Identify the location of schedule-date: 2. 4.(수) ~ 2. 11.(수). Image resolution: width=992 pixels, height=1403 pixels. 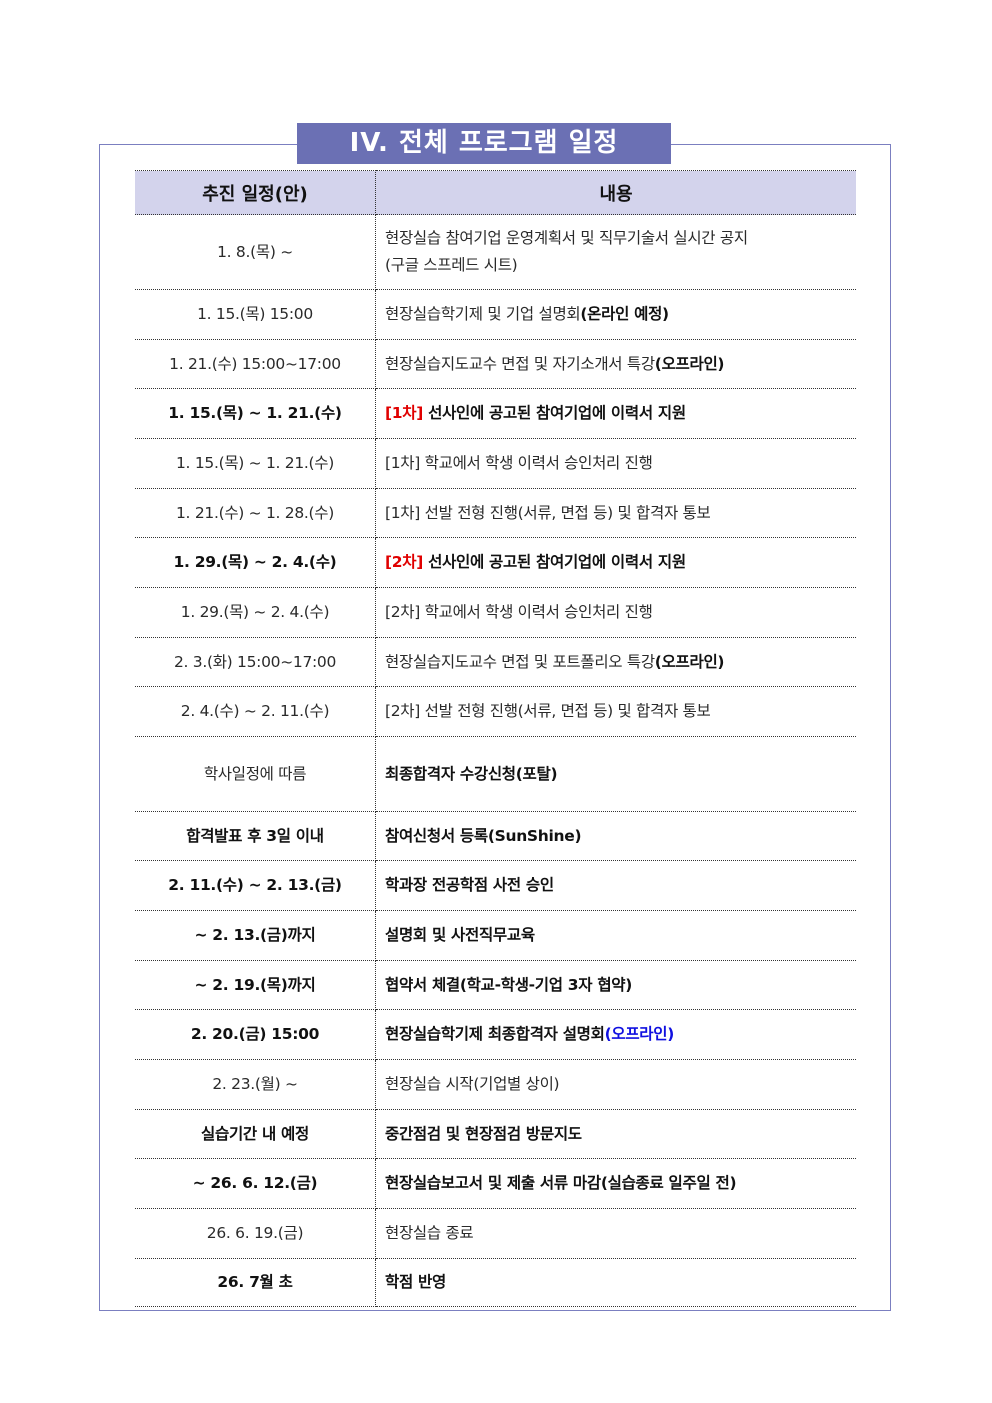
(255, 711).